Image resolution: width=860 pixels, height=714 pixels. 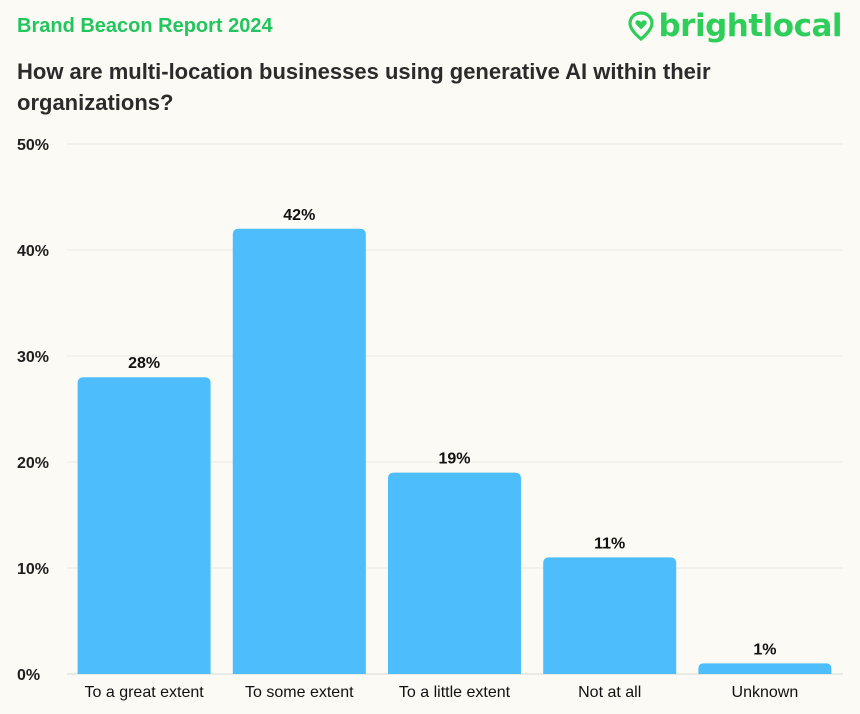 What do you see at coordinates (299, 692) in the screenshot?
I see `x-tick-label: To some extent` at bounding box center [299, 692].